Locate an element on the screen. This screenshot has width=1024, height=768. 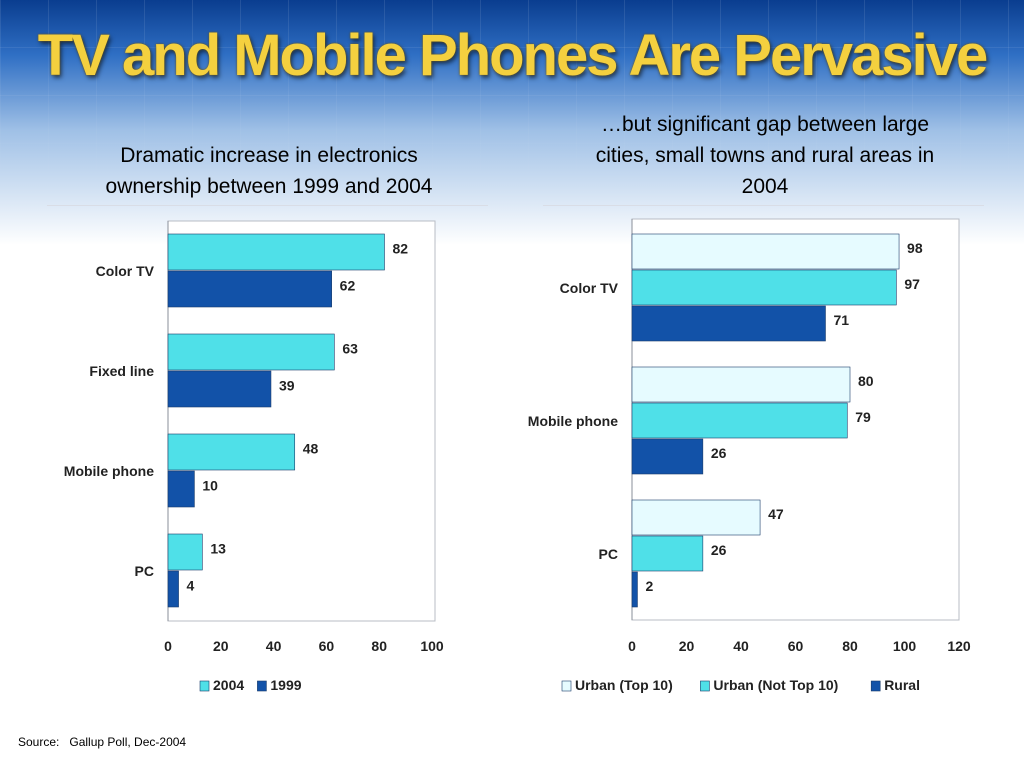
left-subtitle-line: Dramatic increase in electronics is located at coordinates (269, 155).